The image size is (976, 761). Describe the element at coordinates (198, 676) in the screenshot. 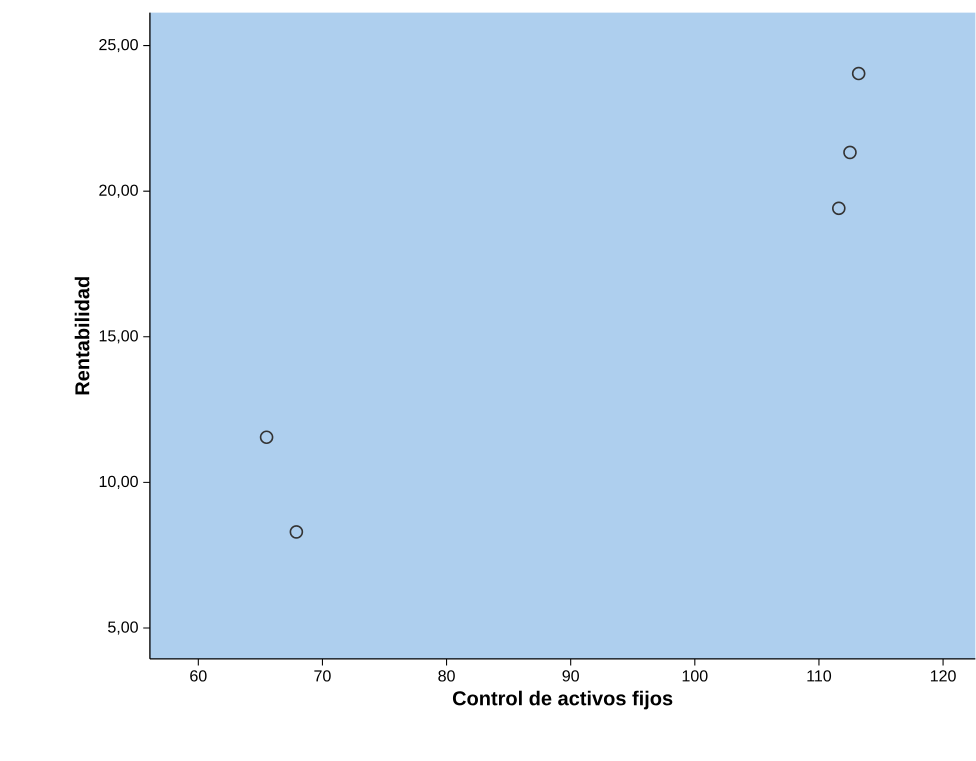

I see `x-tick-label: 60` at that location.